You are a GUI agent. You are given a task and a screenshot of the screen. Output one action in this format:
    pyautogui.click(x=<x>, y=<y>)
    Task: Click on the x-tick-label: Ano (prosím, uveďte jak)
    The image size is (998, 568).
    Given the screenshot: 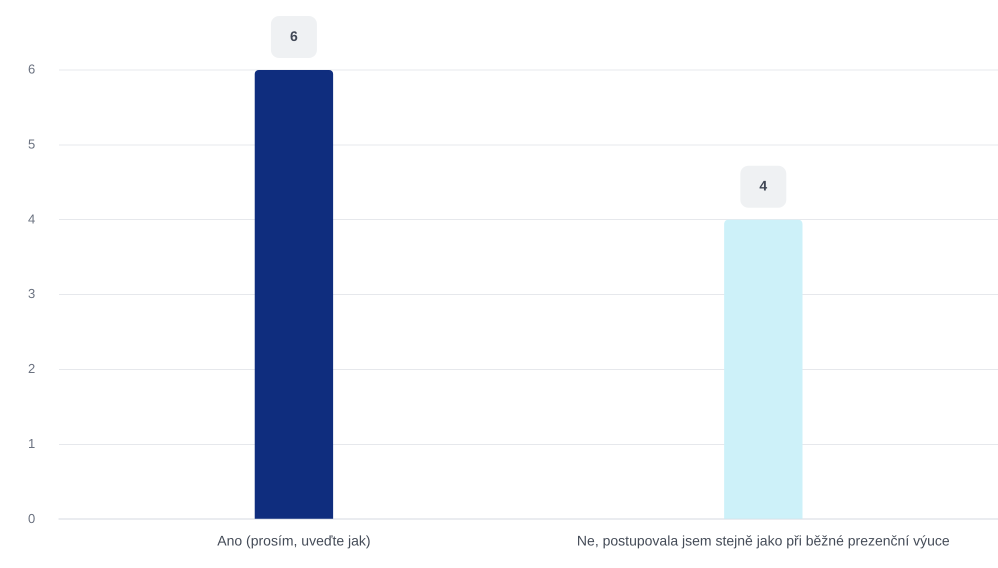 What is the action you would take?
    pyautogui.click(x=294, y=540)
    